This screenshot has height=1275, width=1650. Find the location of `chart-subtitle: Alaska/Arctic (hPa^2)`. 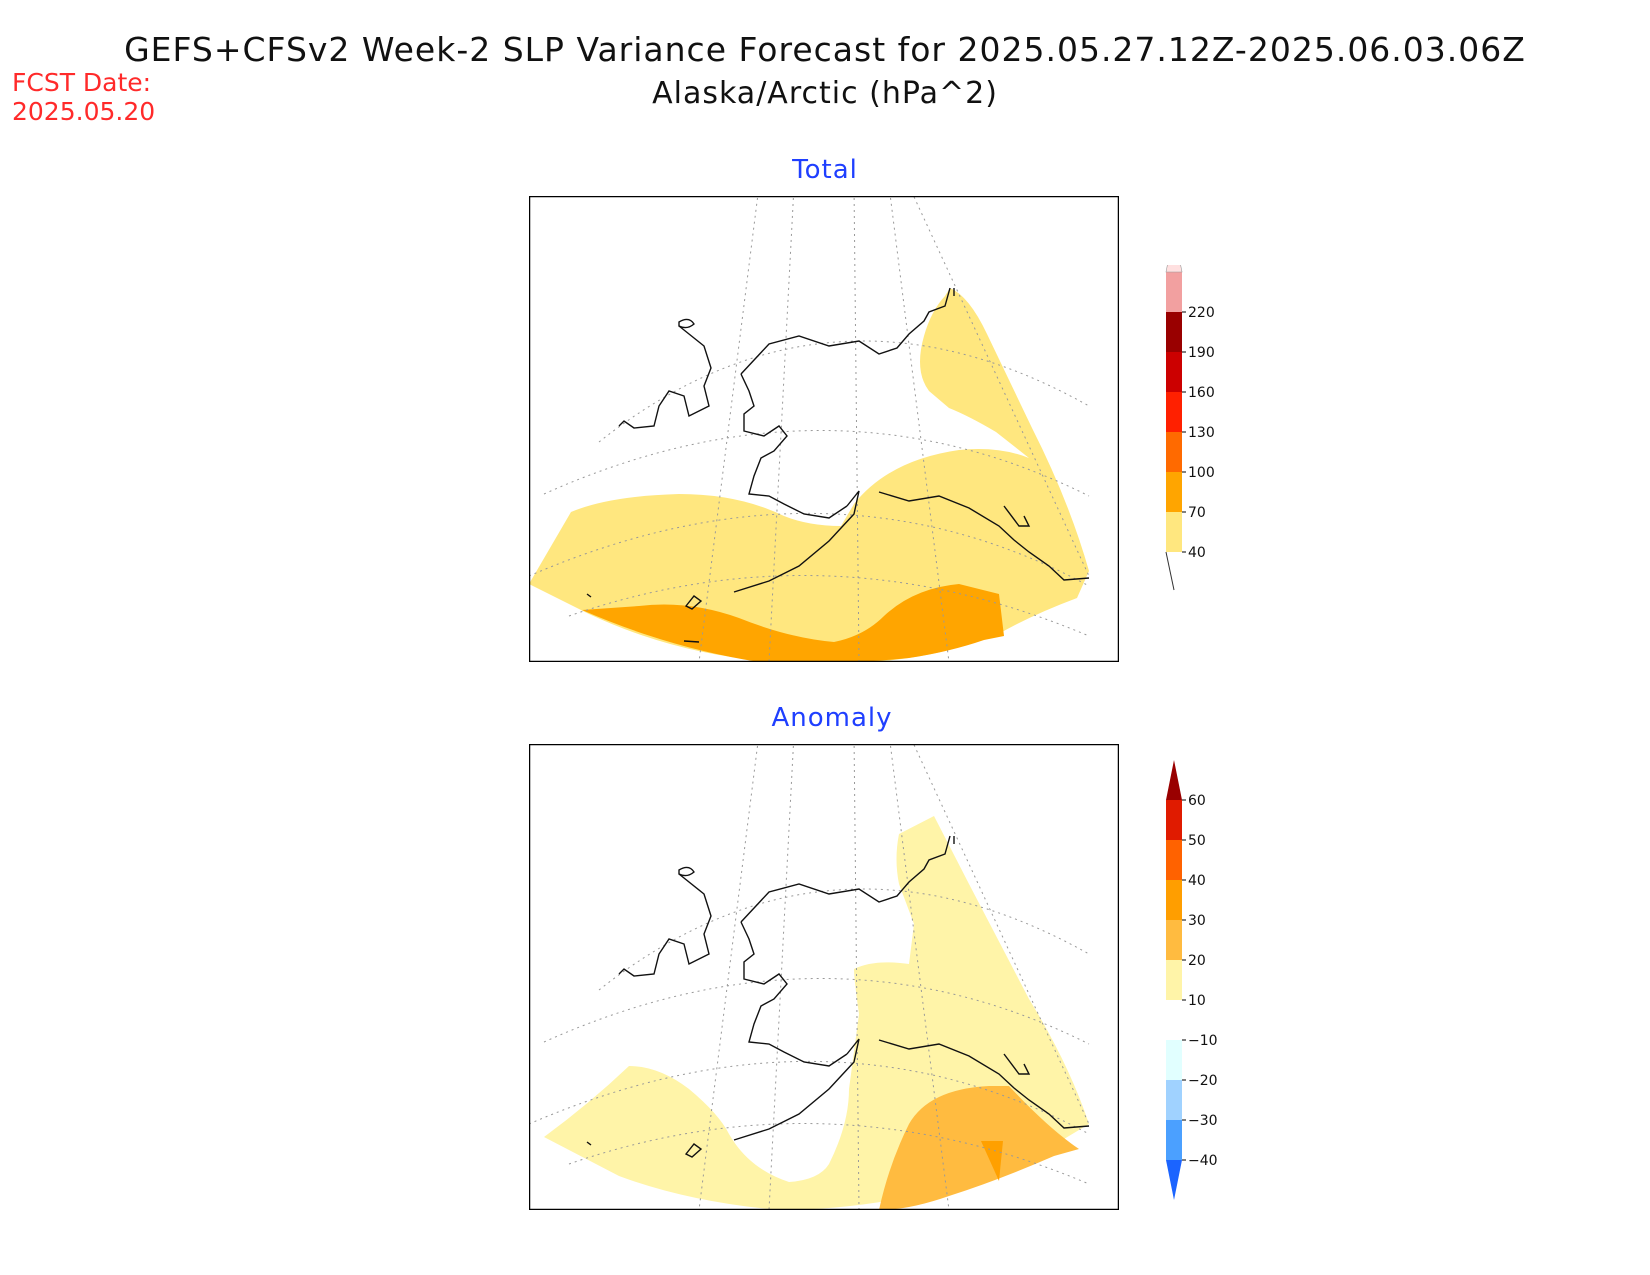

chart-subtitle: Alaska/Arctic (hPa^2) is located at coordinates (825, 93).